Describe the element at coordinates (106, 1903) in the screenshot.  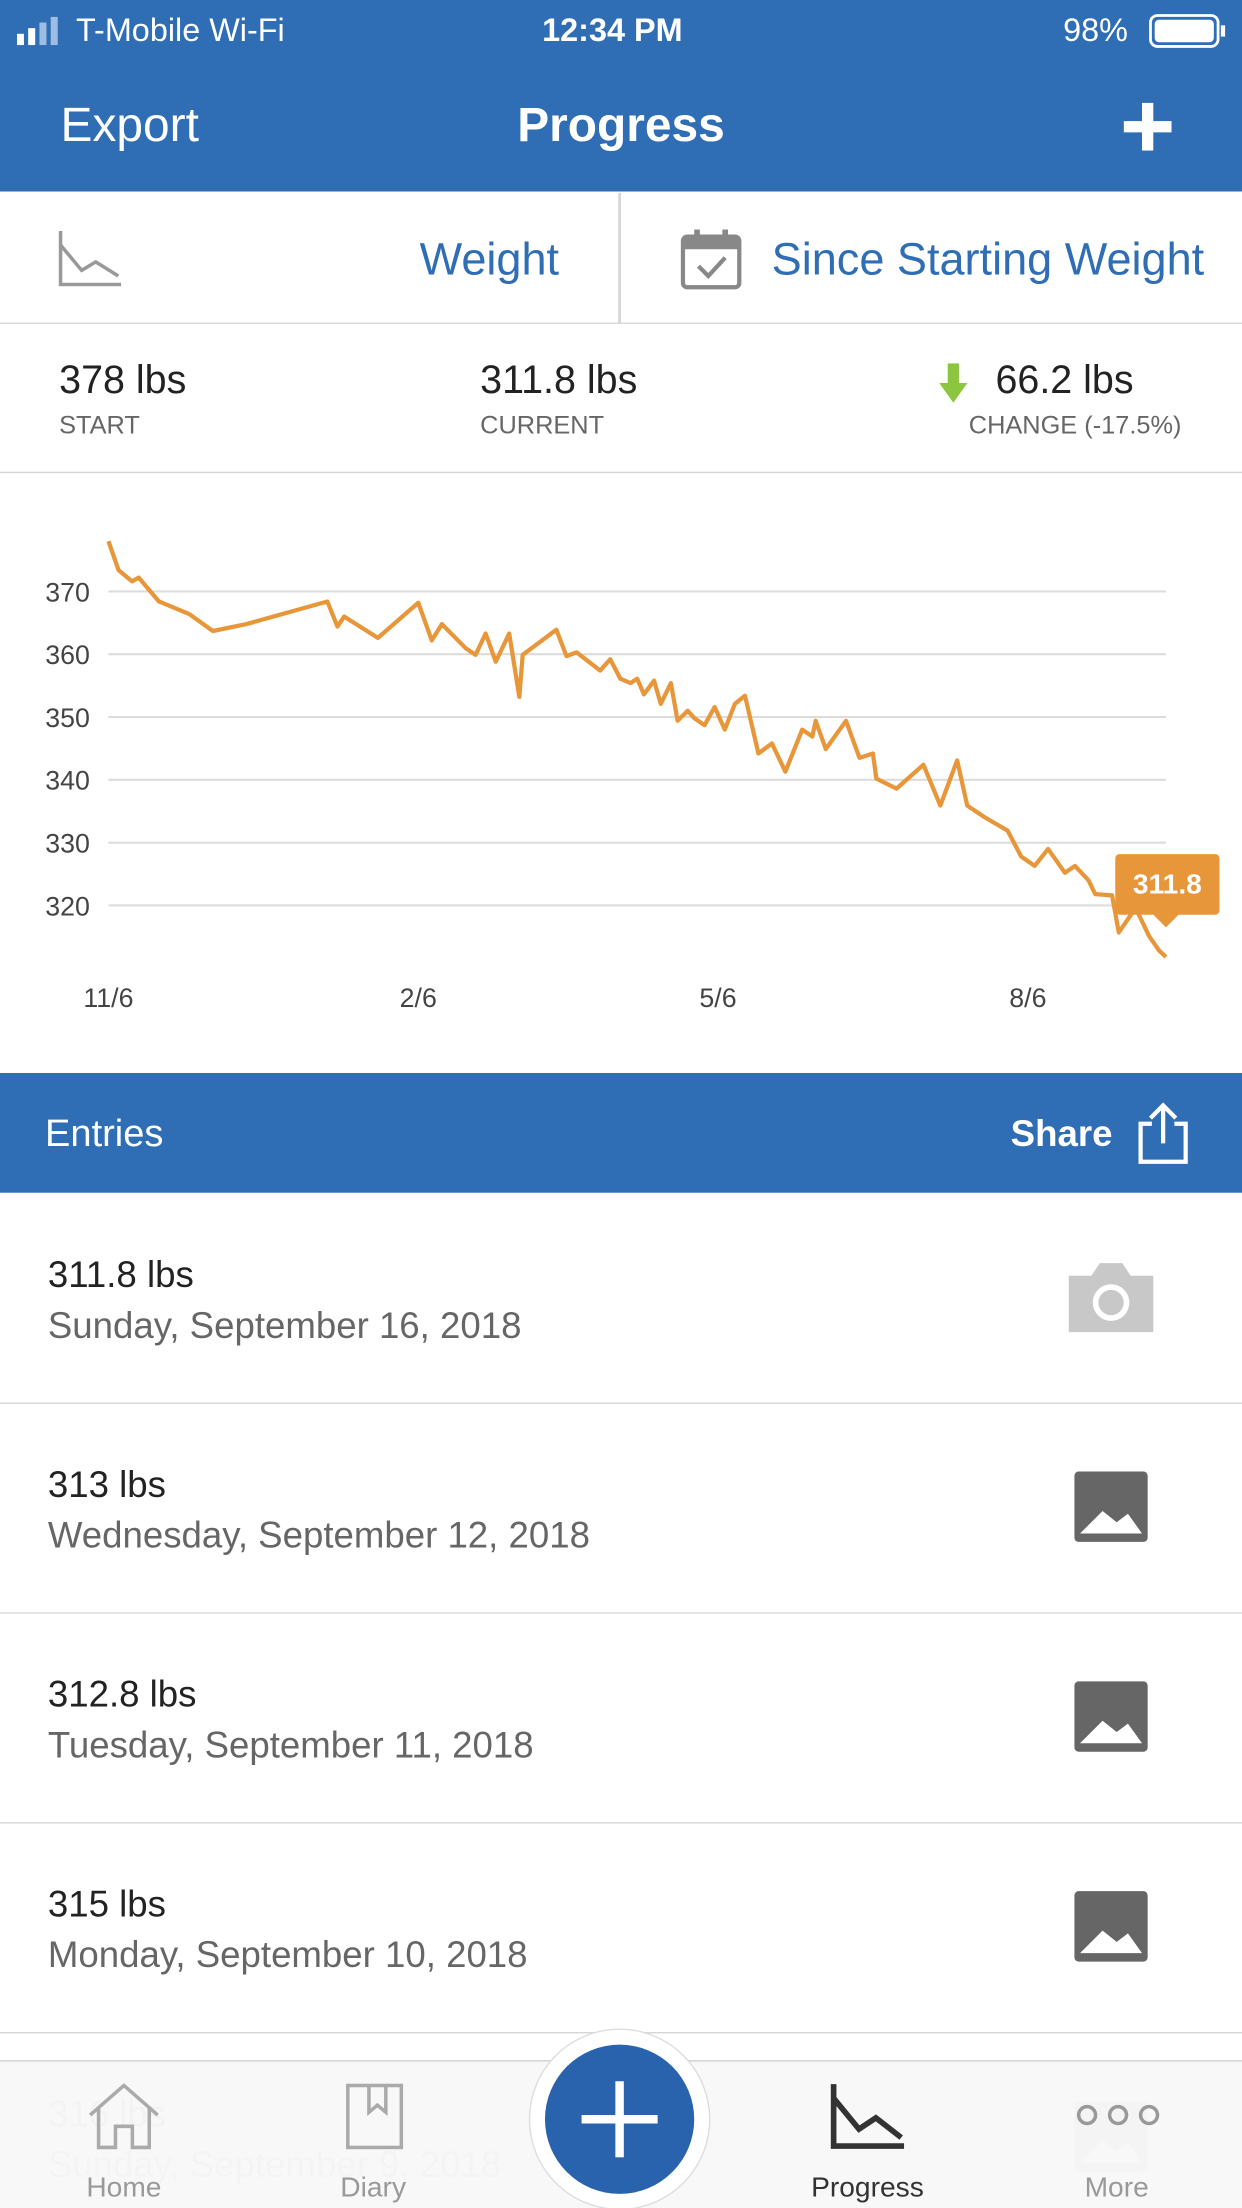
I see `entry-weight: 315 lbs` at that location.